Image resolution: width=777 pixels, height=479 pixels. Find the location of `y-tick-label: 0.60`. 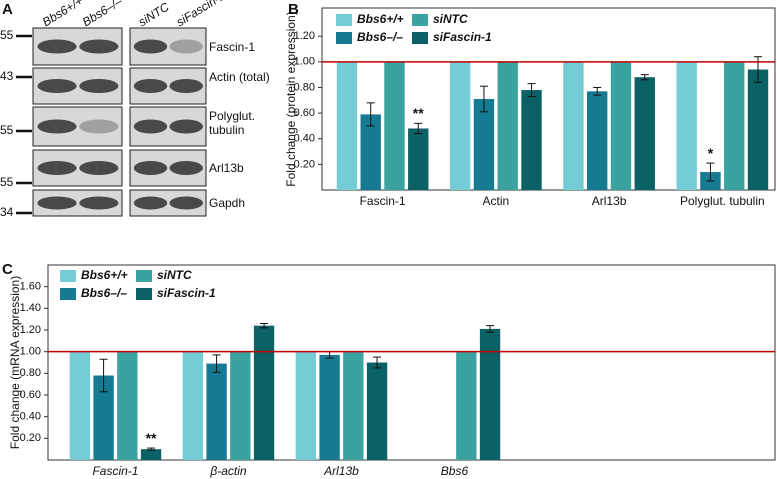

y-tick-label: 0.60 is located at coordinates (304, 113).